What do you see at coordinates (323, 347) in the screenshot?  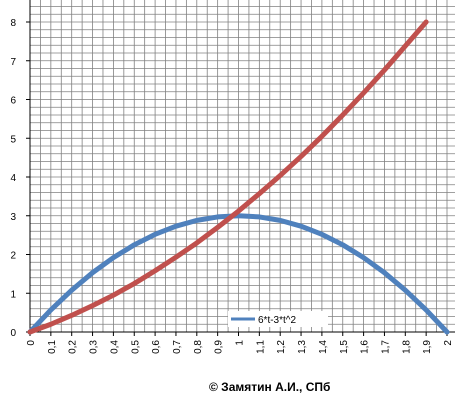 I see `x-tick-label: 1,4` at bounding box center [323, 347].